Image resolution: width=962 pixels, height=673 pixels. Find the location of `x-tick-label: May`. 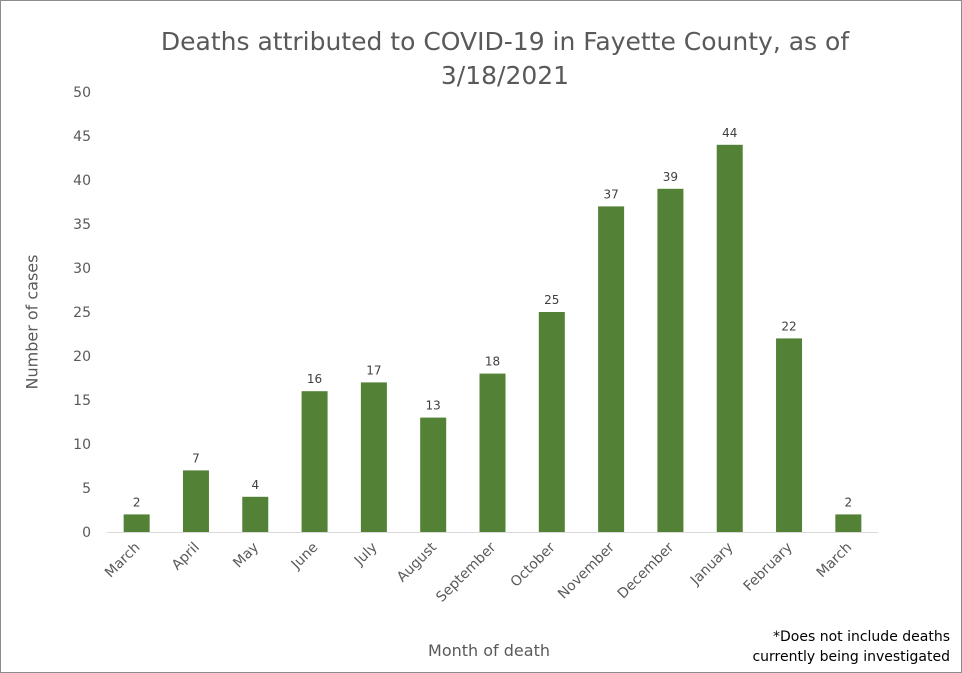

x-tick-label: May is located at coordinates (246, 556).